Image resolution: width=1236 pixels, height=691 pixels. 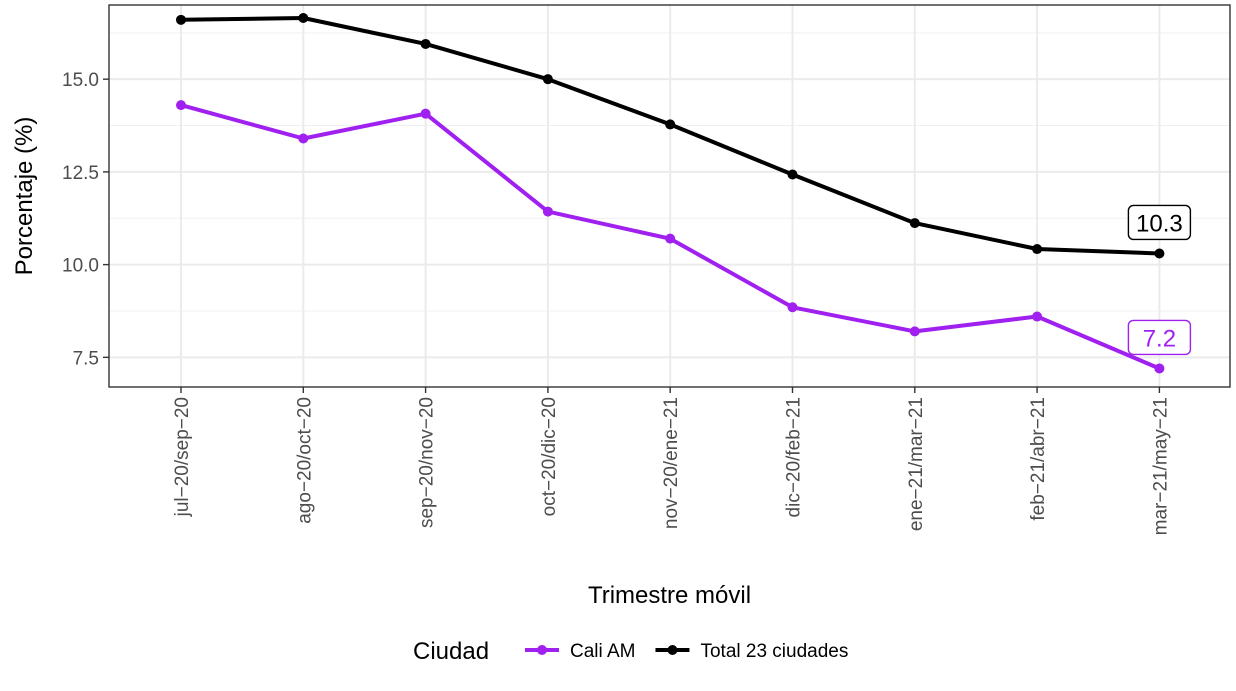 I want to click on legend-label: Total 23 ciudades, so click(x=774, y=651).